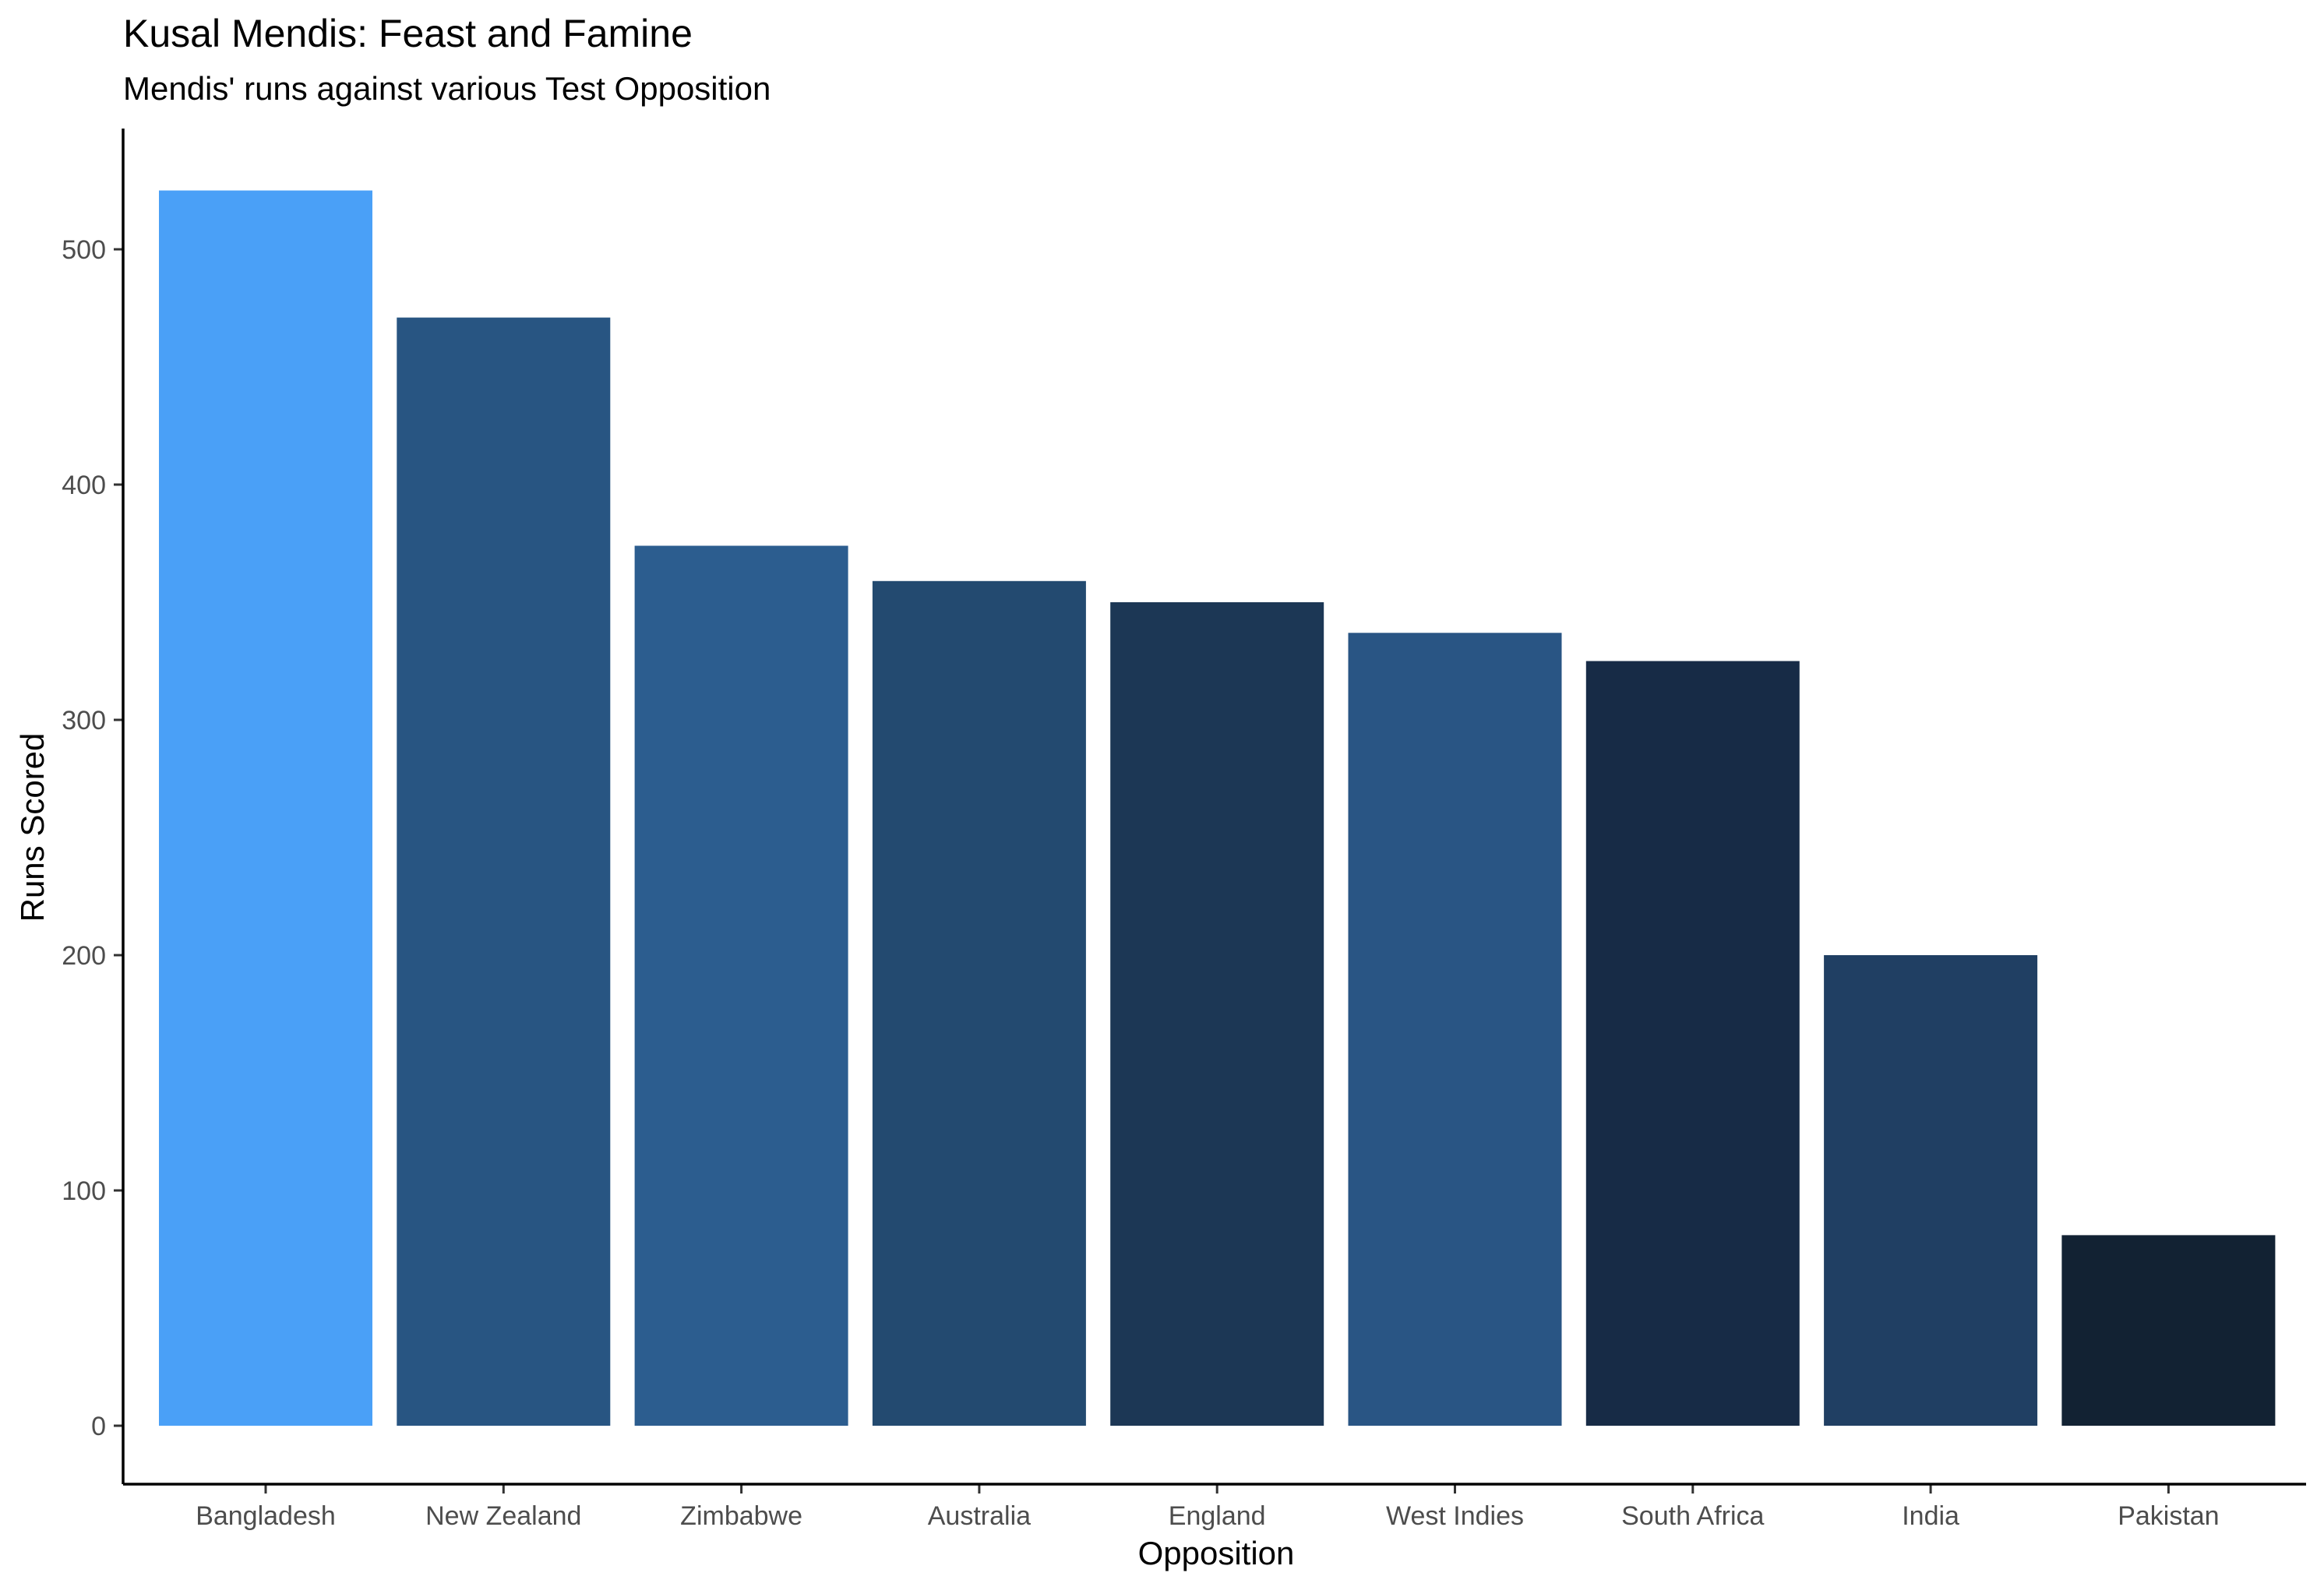  I want to click on x-tick-label: India, so click(1931, 1516).